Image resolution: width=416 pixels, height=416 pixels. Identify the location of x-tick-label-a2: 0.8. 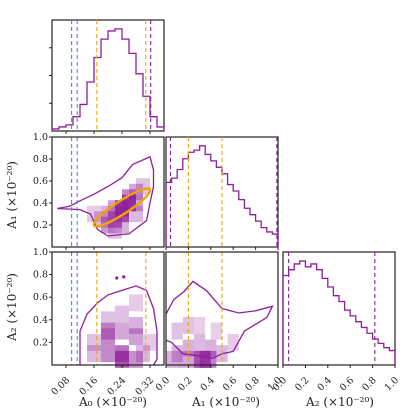
(369, 384).